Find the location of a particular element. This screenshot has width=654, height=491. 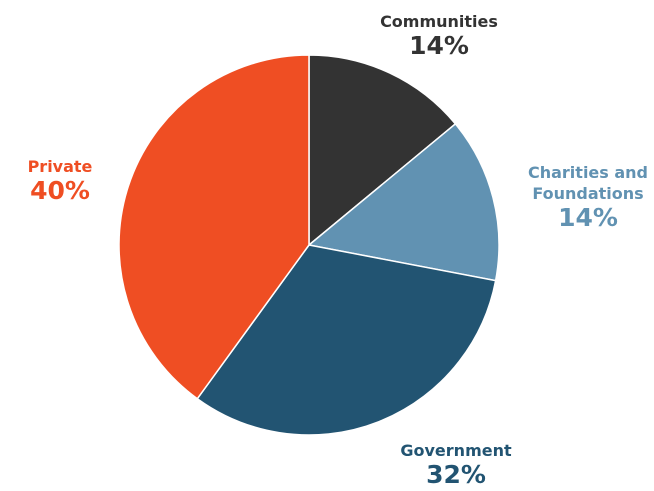

slice-label: Private is located at coordinates (60, 166).